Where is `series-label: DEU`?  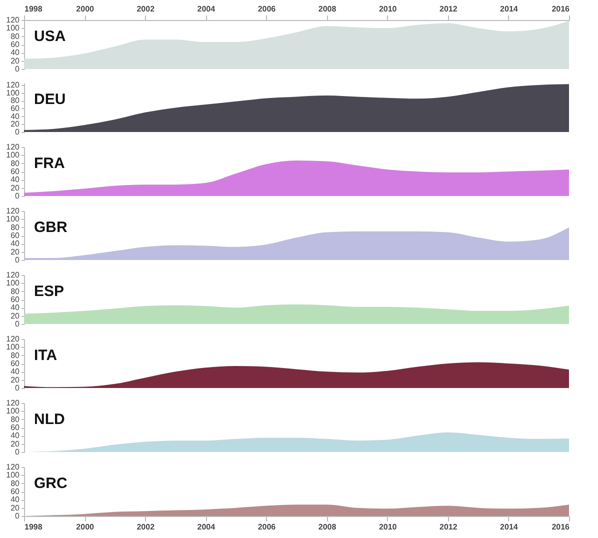
series-label: DEU is located at coordinates (50, 99).